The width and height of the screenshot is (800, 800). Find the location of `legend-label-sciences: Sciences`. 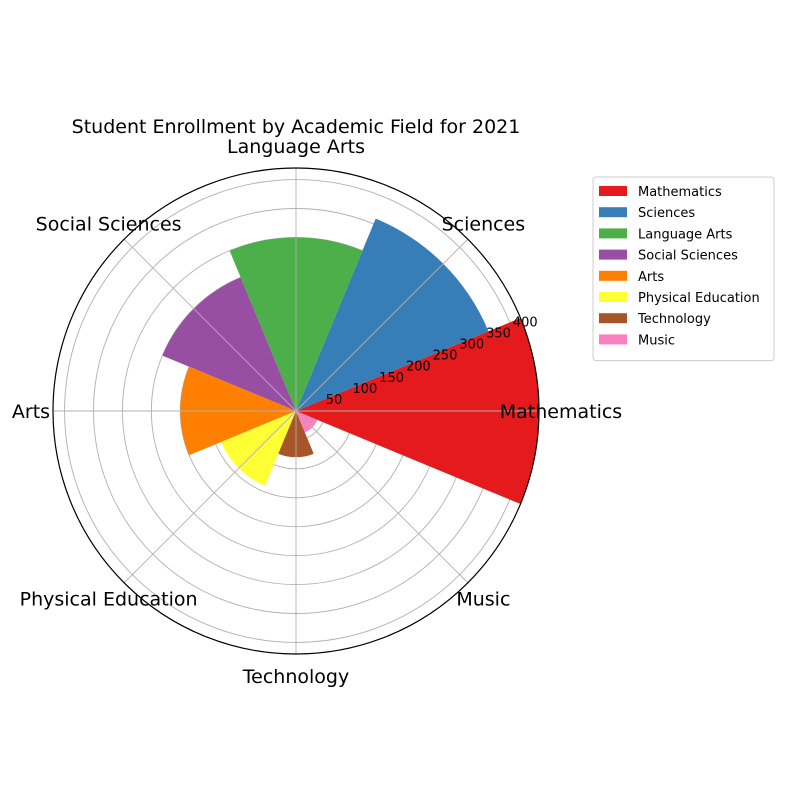

legend-label-sciences: Sciences is located at coordinates (666, 213).